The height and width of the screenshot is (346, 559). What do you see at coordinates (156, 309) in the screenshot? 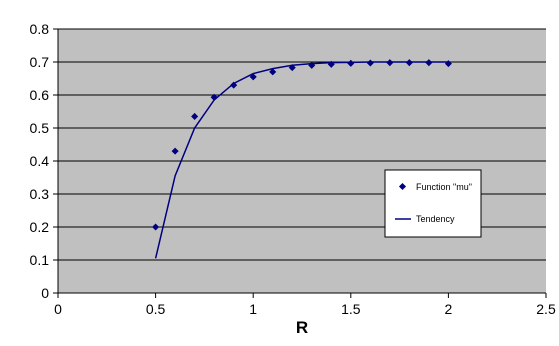
I see `x-tick-label: 0.5` at bounding box center [156, 309].